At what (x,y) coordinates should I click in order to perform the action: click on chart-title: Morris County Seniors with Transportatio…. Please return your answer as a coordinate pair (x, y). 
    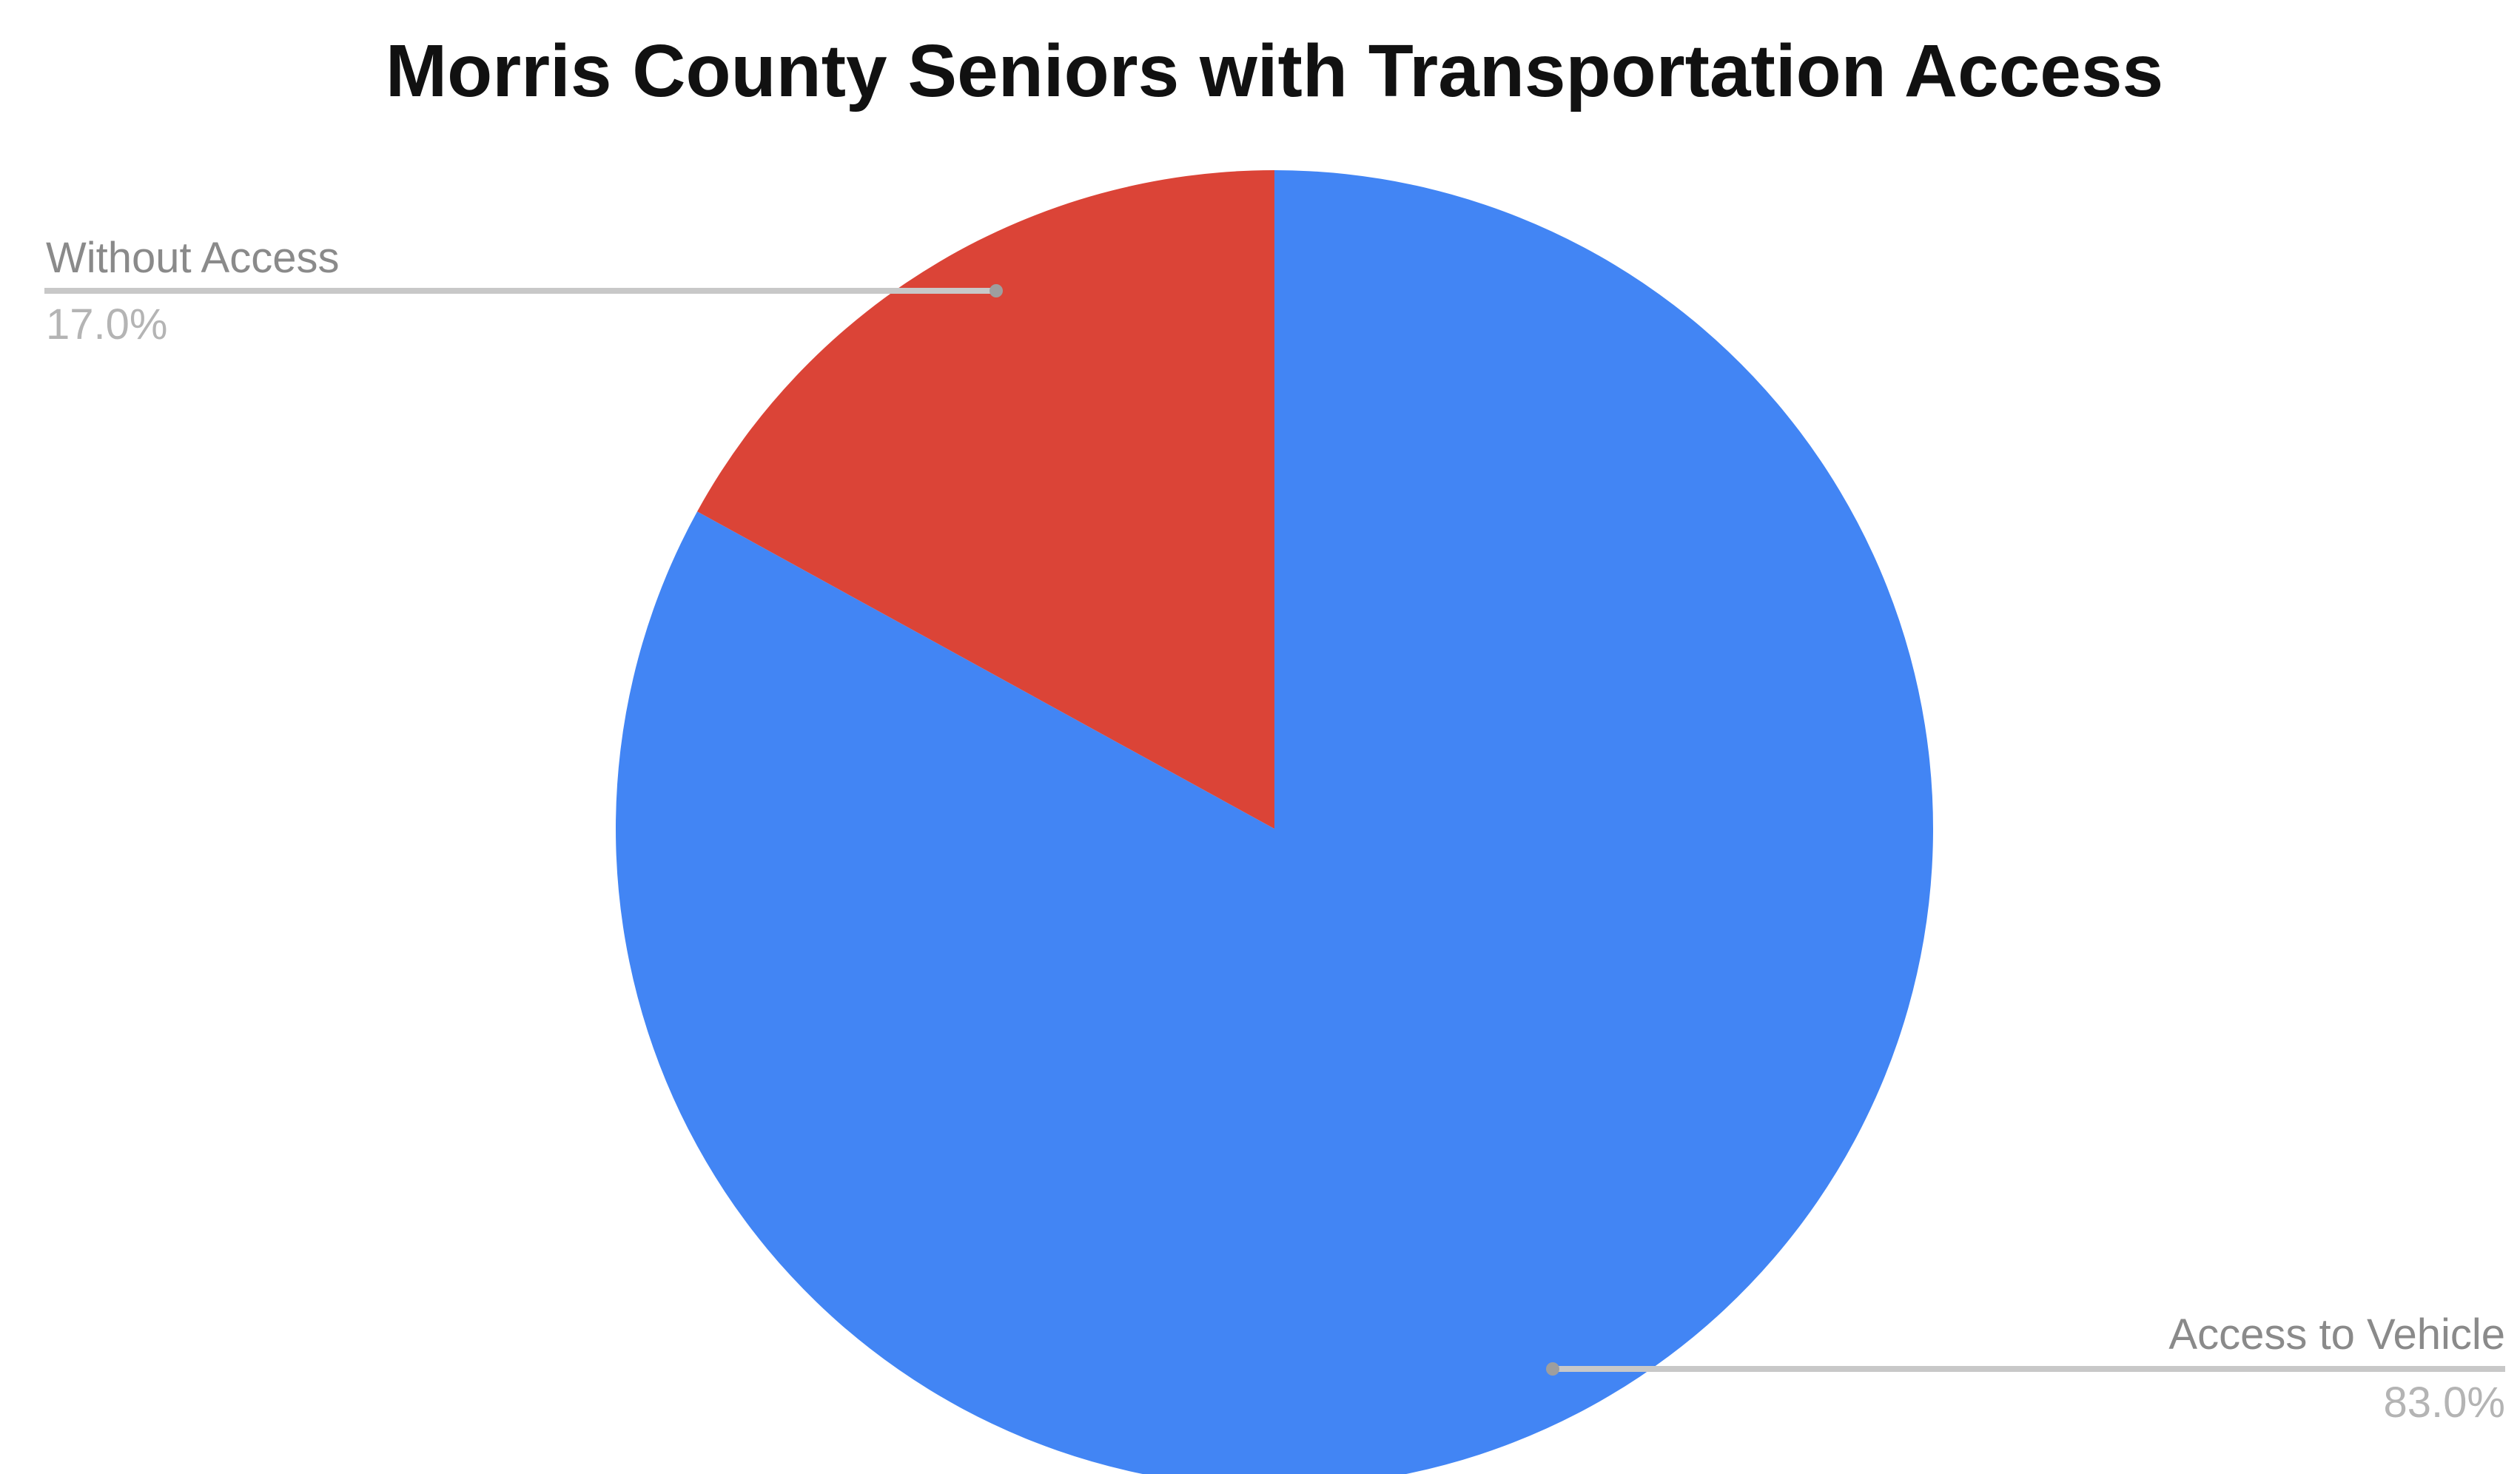
    Looking at the image, I should click on (1274, 71).